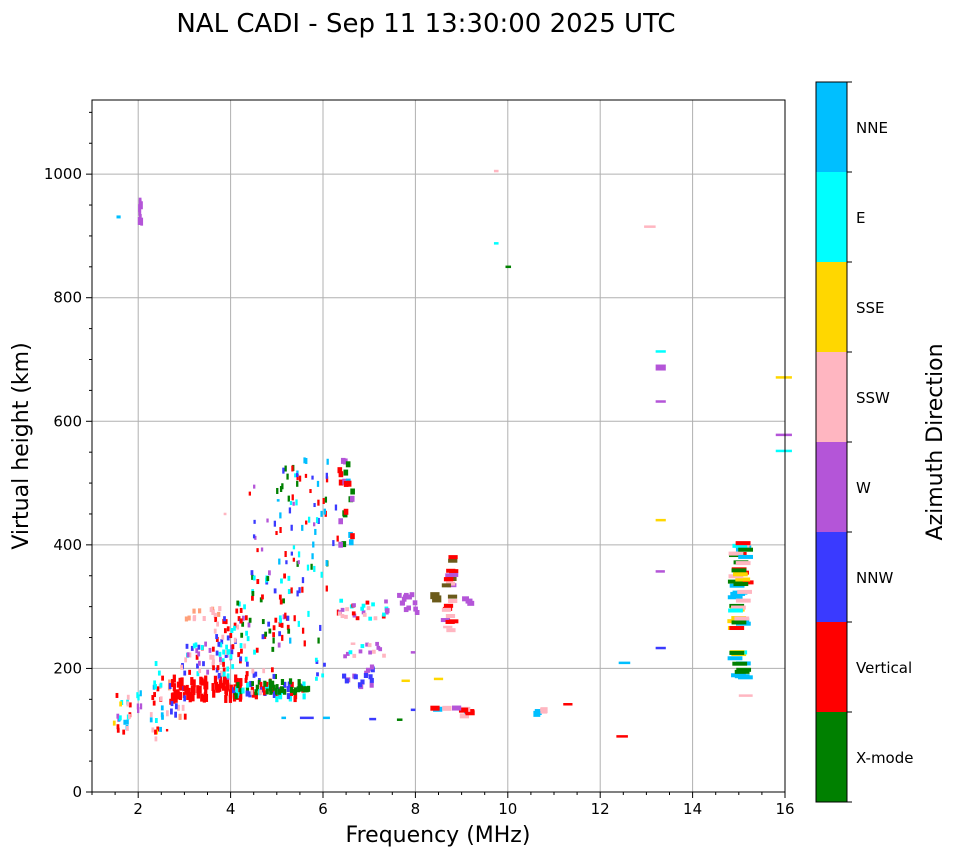  What do you see at coordinates (884, 758) in the screenshot?
I see `colorbar-tick-label: X-mode` at bounding box center [884, 758].